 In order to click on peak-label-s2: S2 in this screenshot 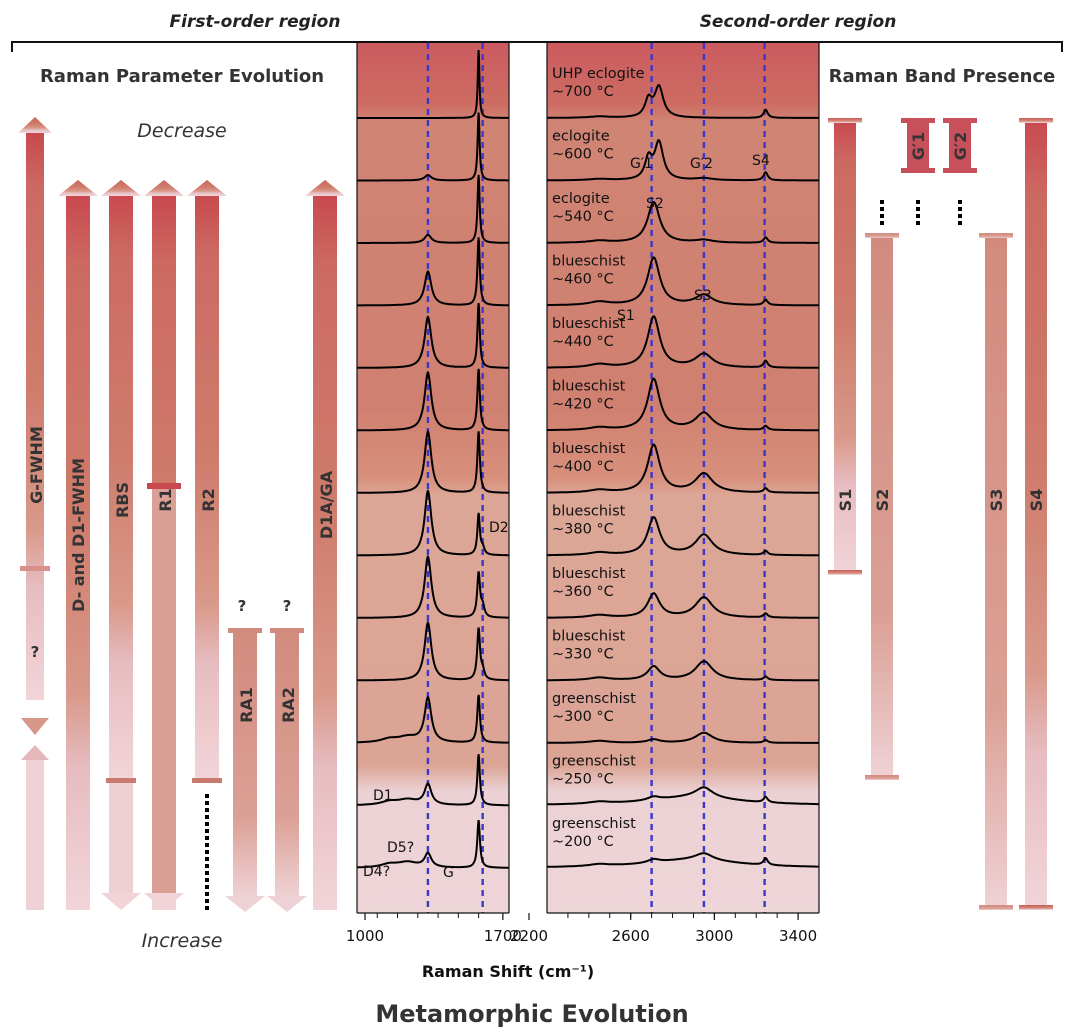, I will do `click(655, 204)`.